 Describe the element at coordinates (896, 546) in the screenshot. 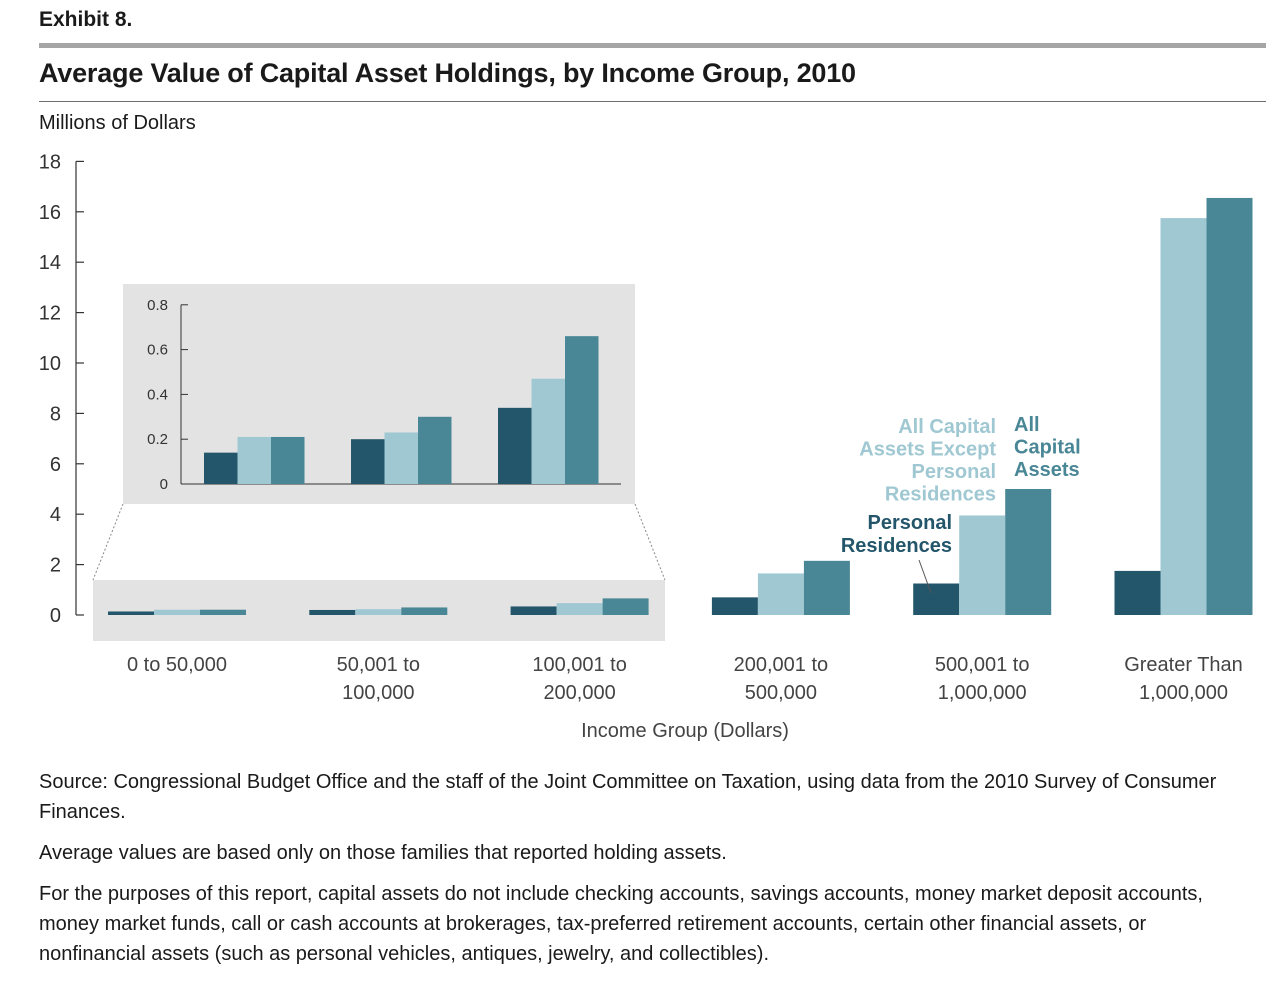

I see `legend-label-personal: Residences` at that location.